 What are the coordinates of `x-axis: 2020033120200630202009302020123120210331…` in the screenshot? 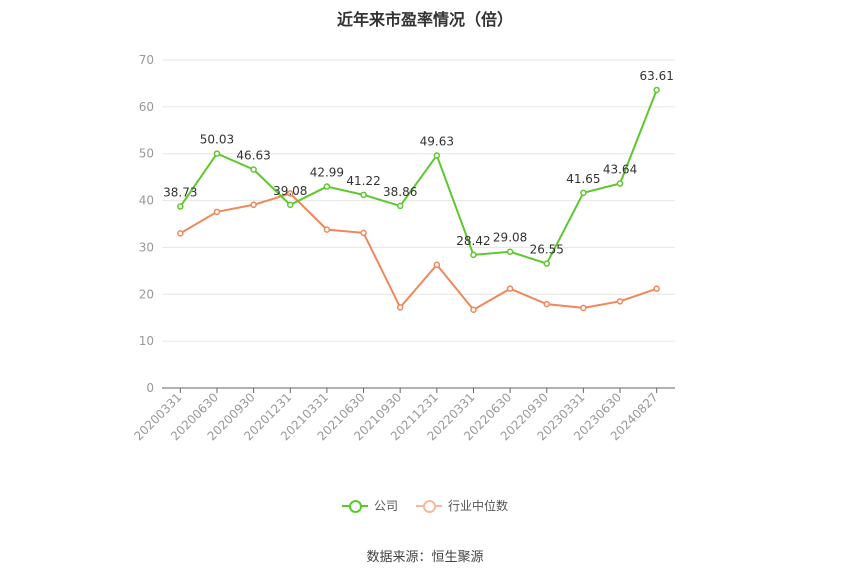 It's located at (403, 415).